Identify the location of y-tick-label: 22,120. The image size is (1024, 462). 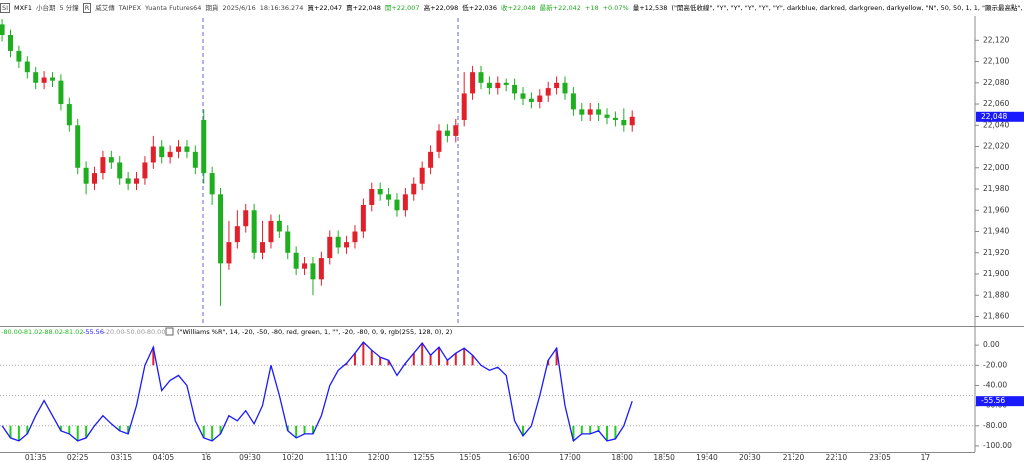
(996, 39).